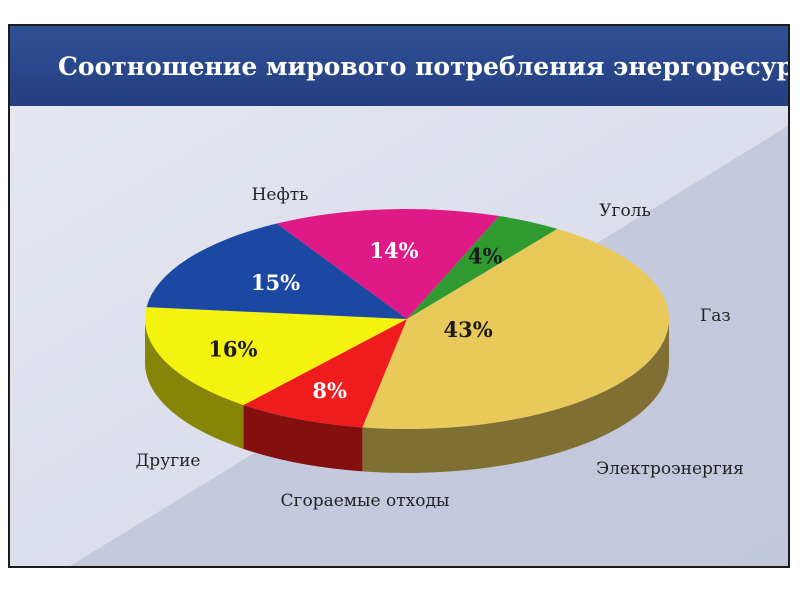 Image resolution: width=800 pixels, height=600 pixels. Describe the element at coordinates (232, 348) in the screenshot. I see `value-label-2: 16%` at that location.